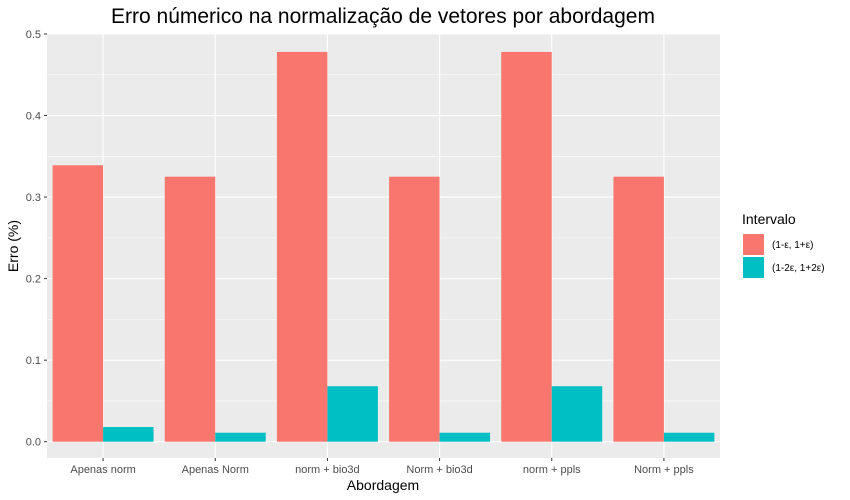 The width and height of the screenshot is (850, 500). I want to click on y-tick-label: 0.1, so click(33, 361).